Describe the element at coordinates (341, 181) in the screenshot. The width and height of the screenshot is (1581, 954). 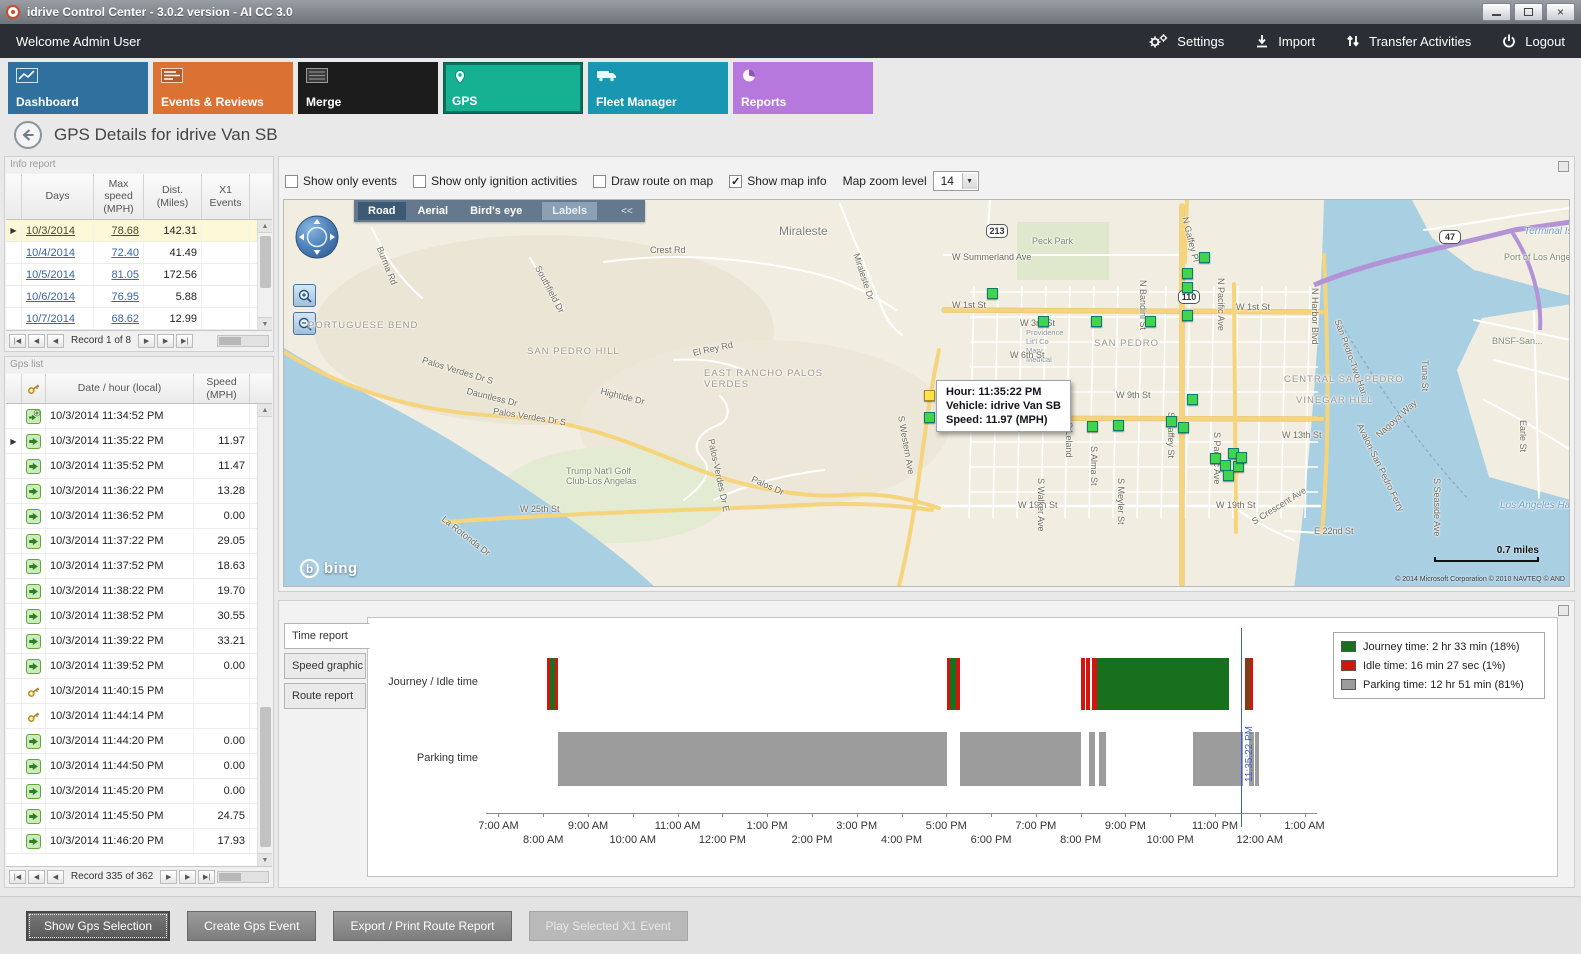
I see `checkbox-show-only-events: Show only events` at that location.